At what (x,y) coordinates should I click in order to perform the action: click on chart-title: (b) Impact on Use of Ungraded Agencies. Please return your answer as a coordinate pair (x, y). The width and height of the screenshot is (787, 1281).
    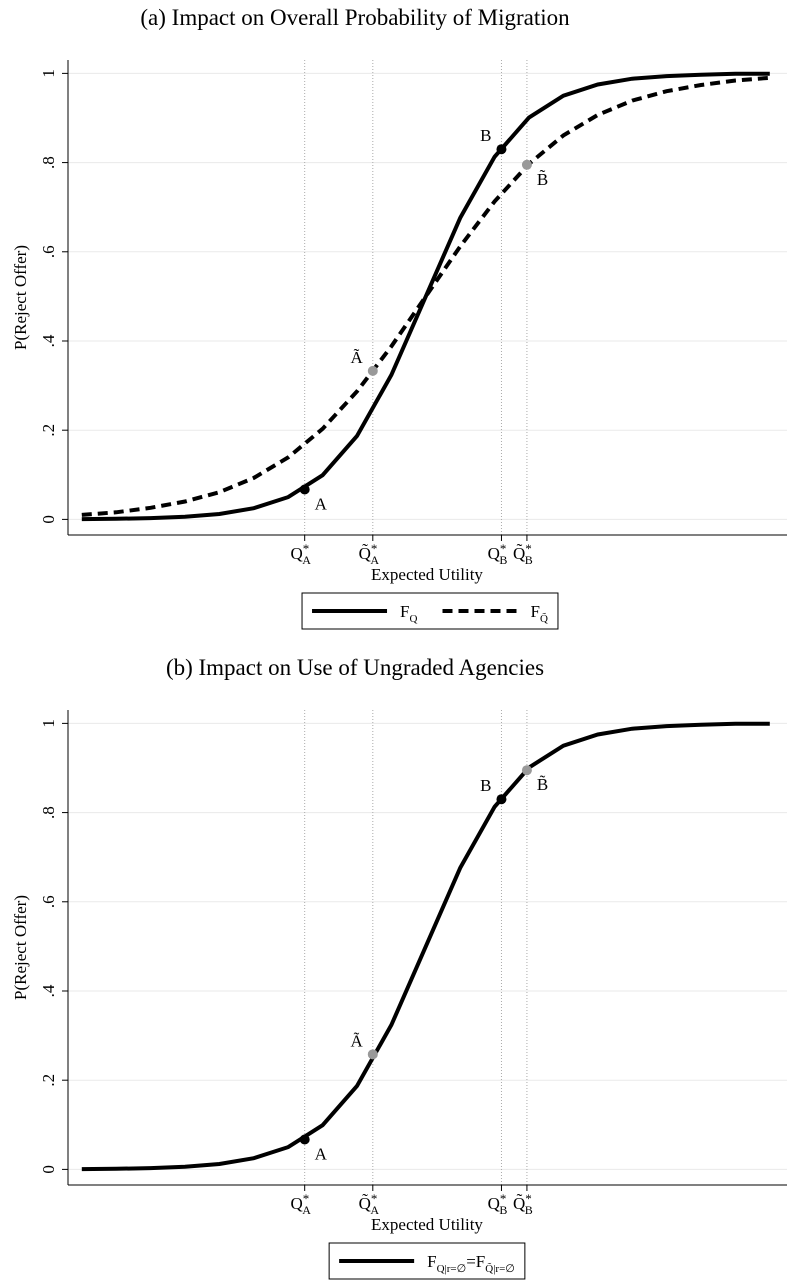
    Looking at the image, I should click on (355, 667).